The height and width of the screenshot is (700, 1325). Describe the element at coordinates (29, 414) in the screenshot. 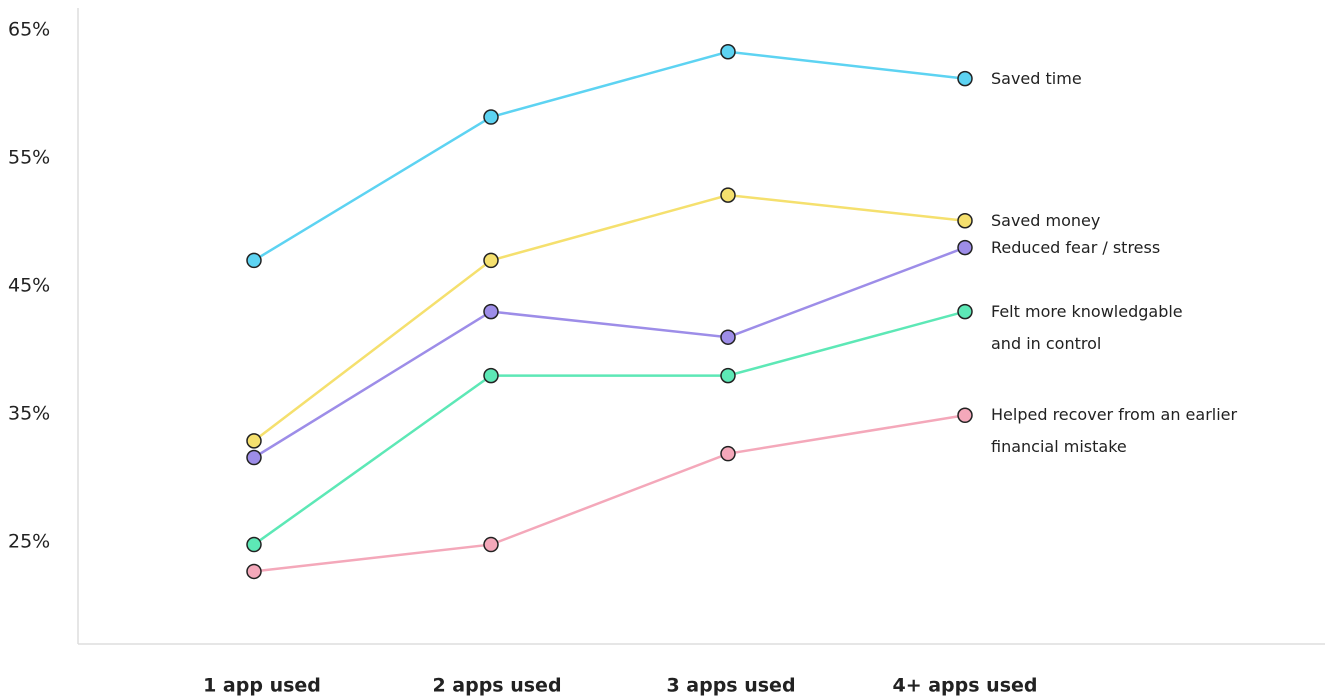

I see `y-tick-label: 35%` at that location.